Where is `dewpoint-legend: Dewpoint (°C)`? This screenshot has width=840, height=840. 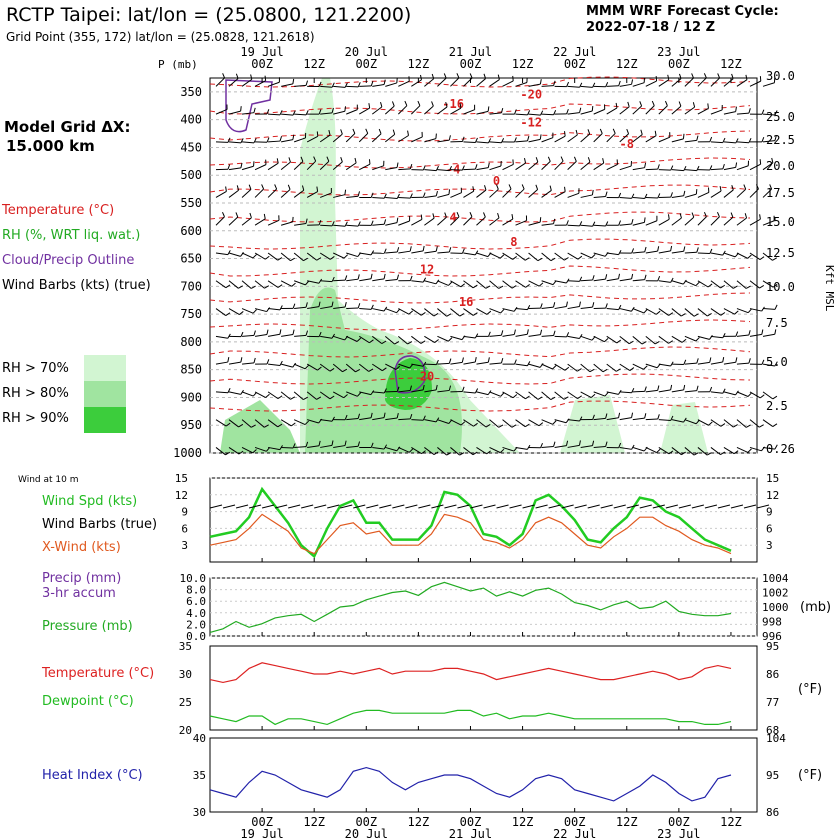 dewpoint-legend: Dewpoint (°C) is located at coordinates (88, 701).